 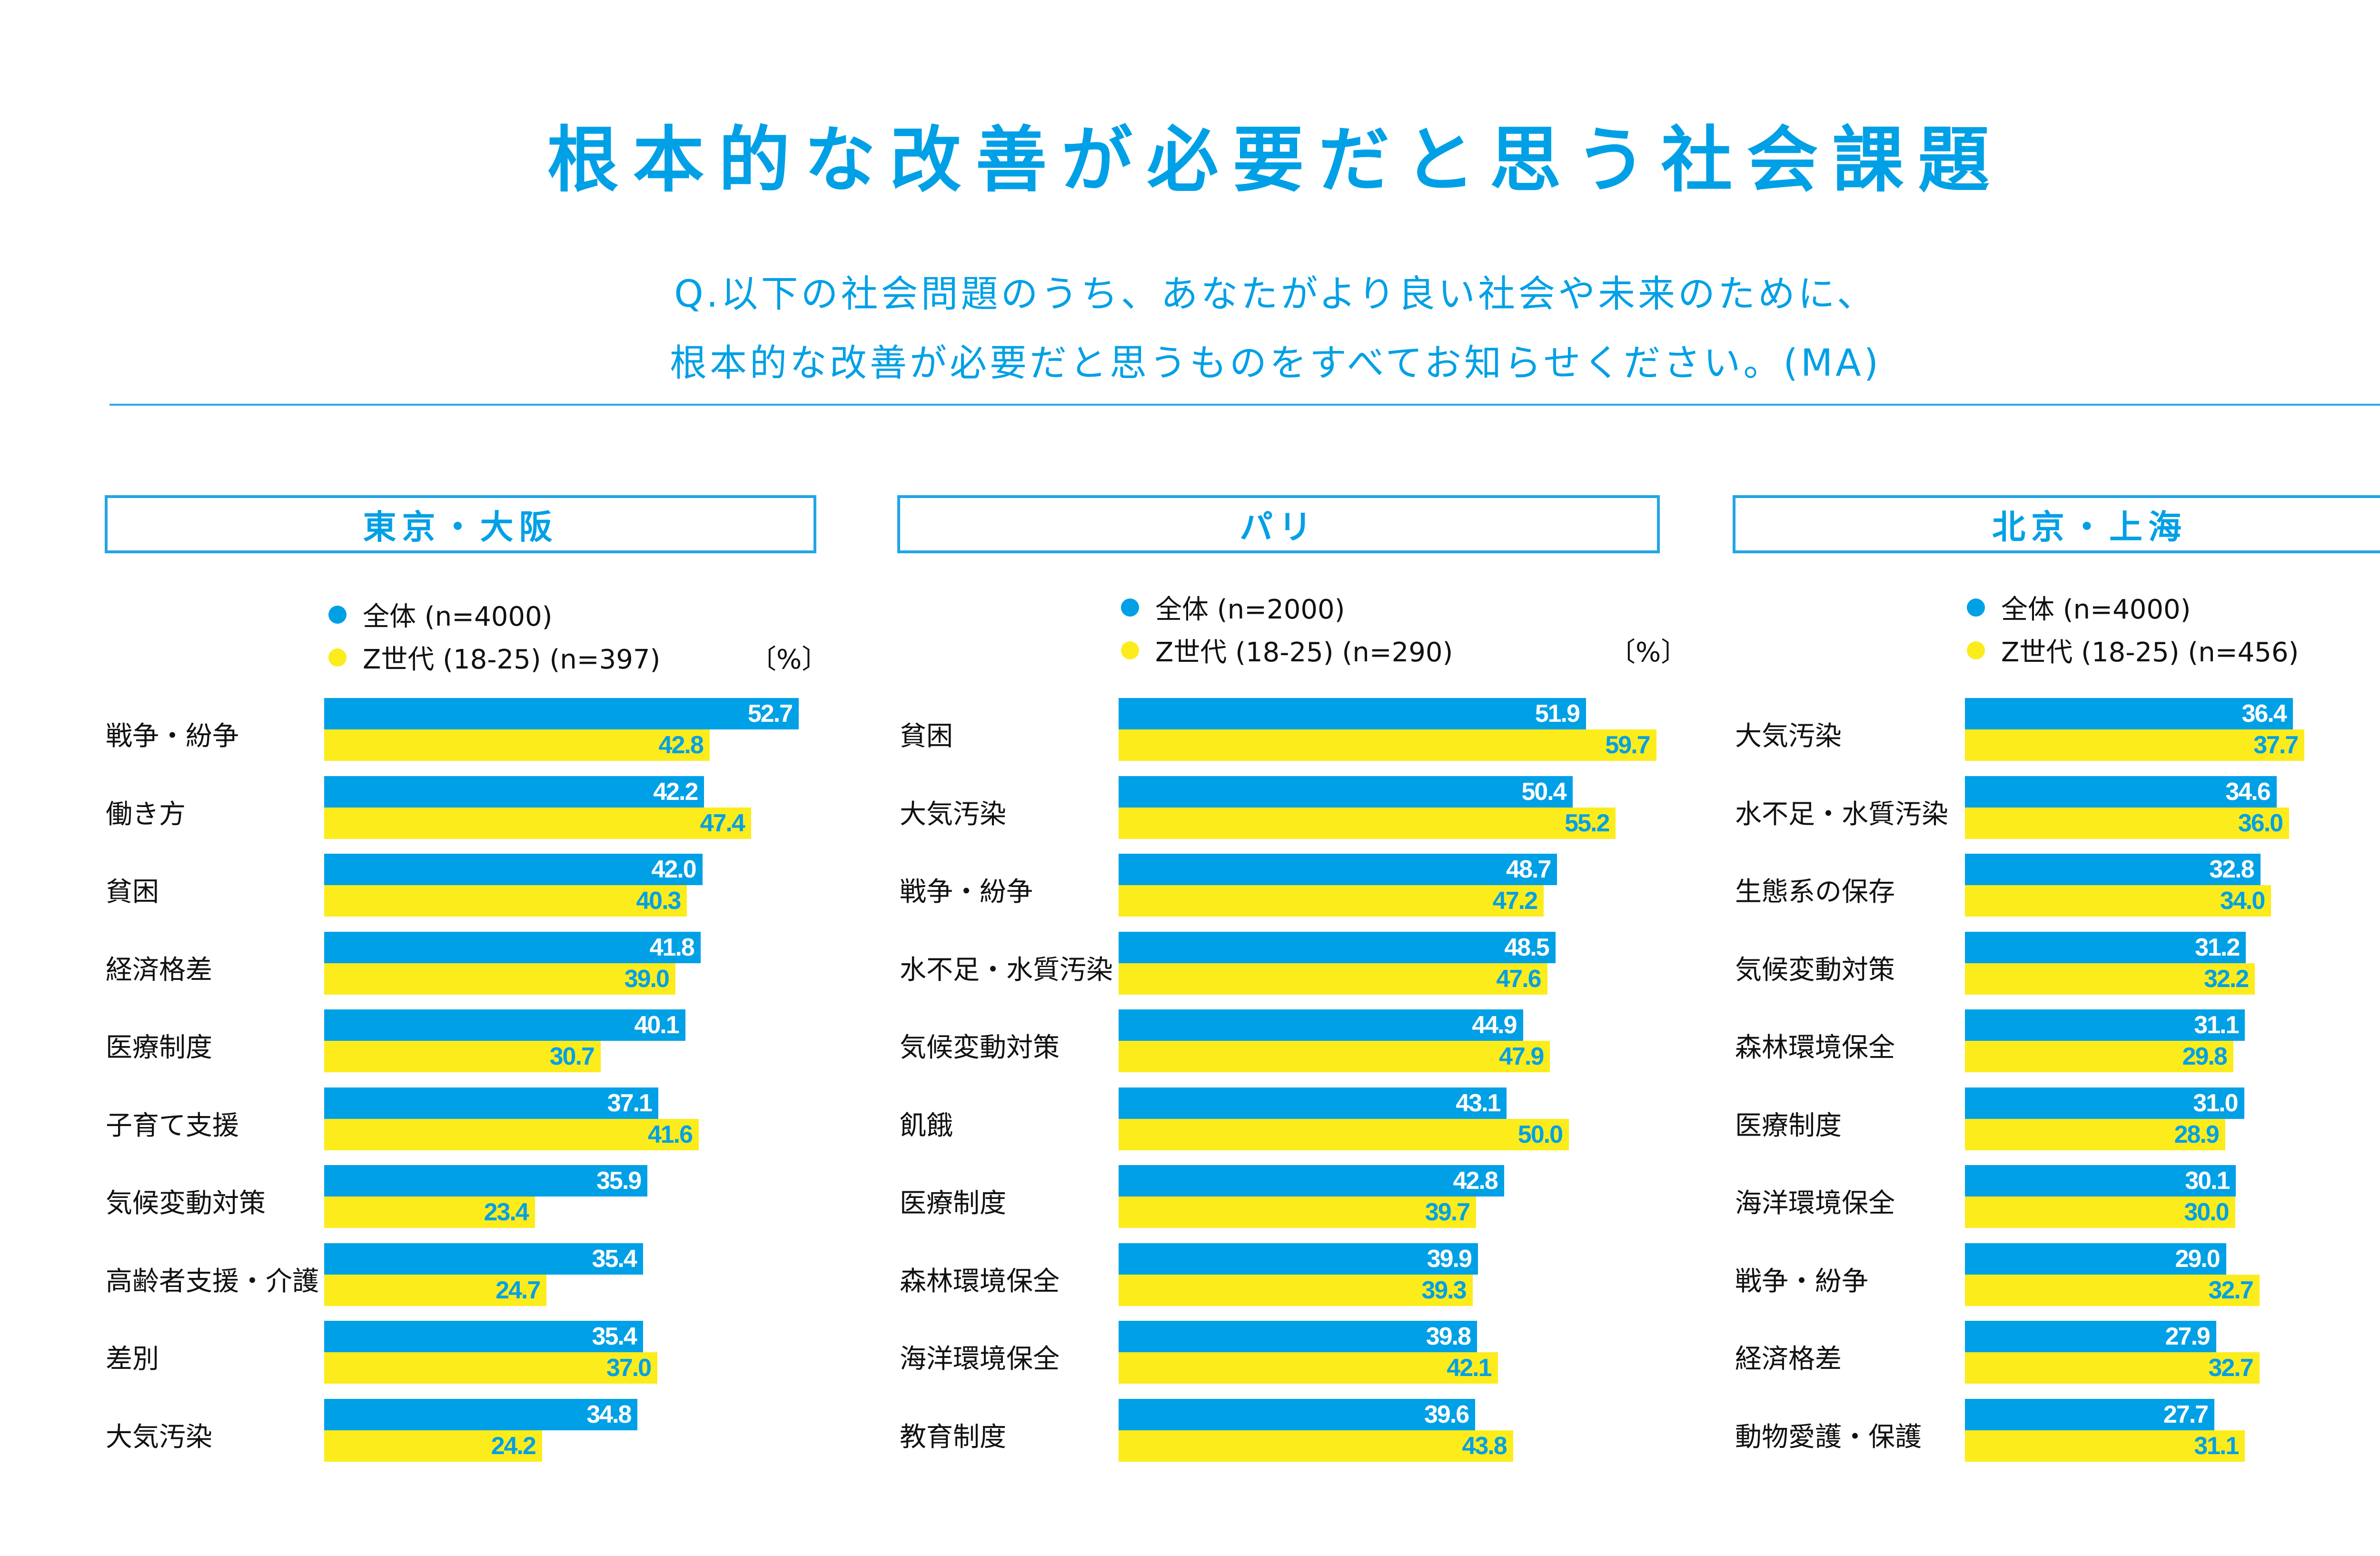 I want to click on data-label: 27.7, so click(x=2186, y=1414).